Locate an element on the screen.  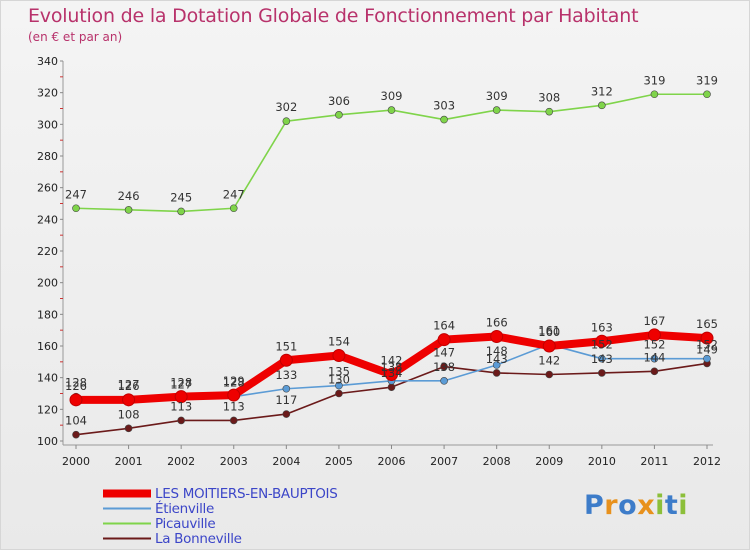
x-tick-label: 2004 is located at coordinates (286, 461).